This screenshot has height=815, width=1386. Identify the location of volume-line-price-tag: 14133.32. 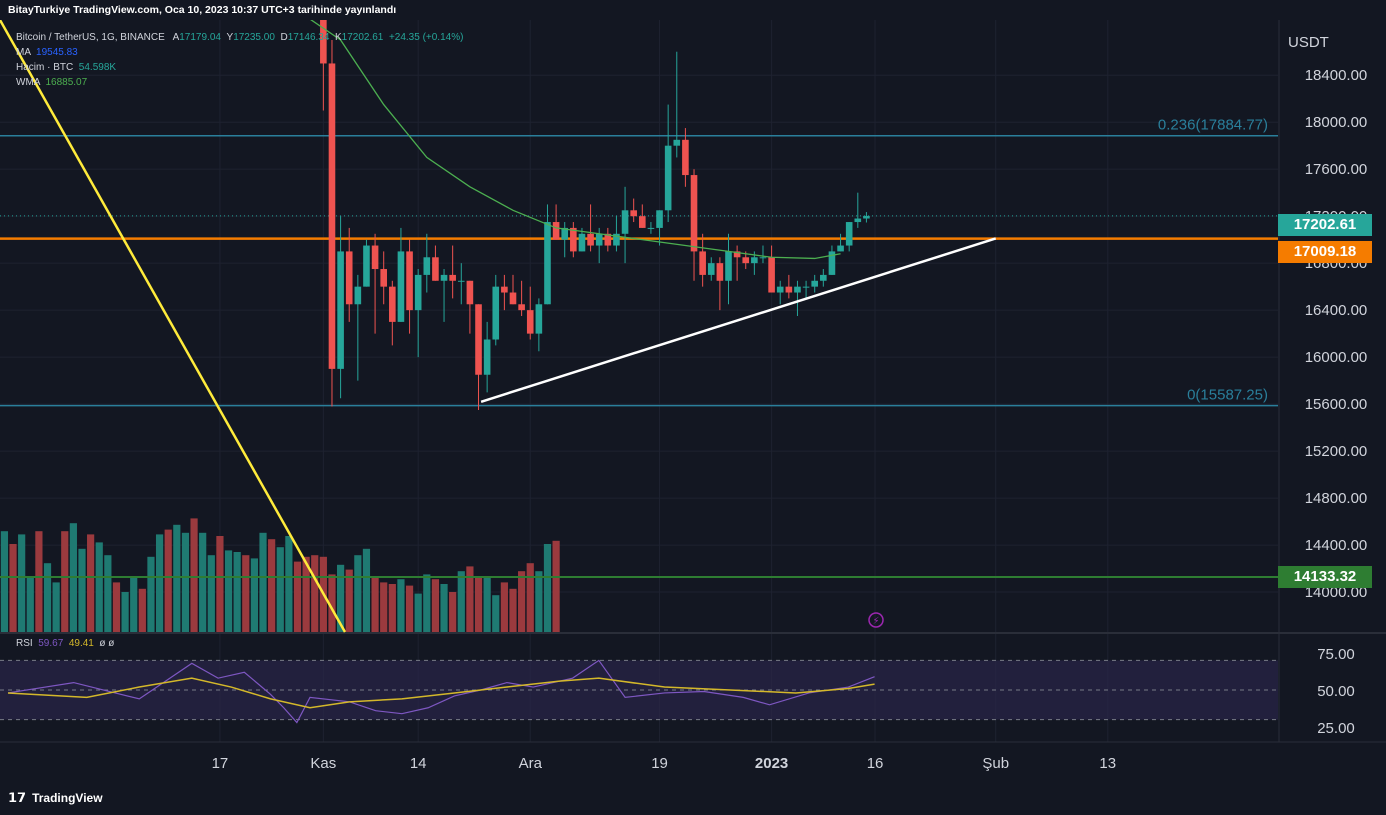
(1325, 577).